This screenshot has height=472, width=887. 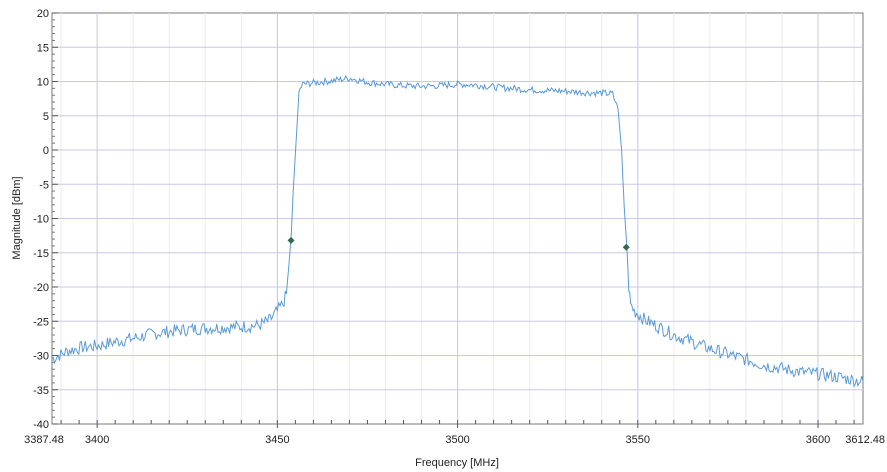 I want to click on y-tick-label: -25, so click(x=41, y=322).